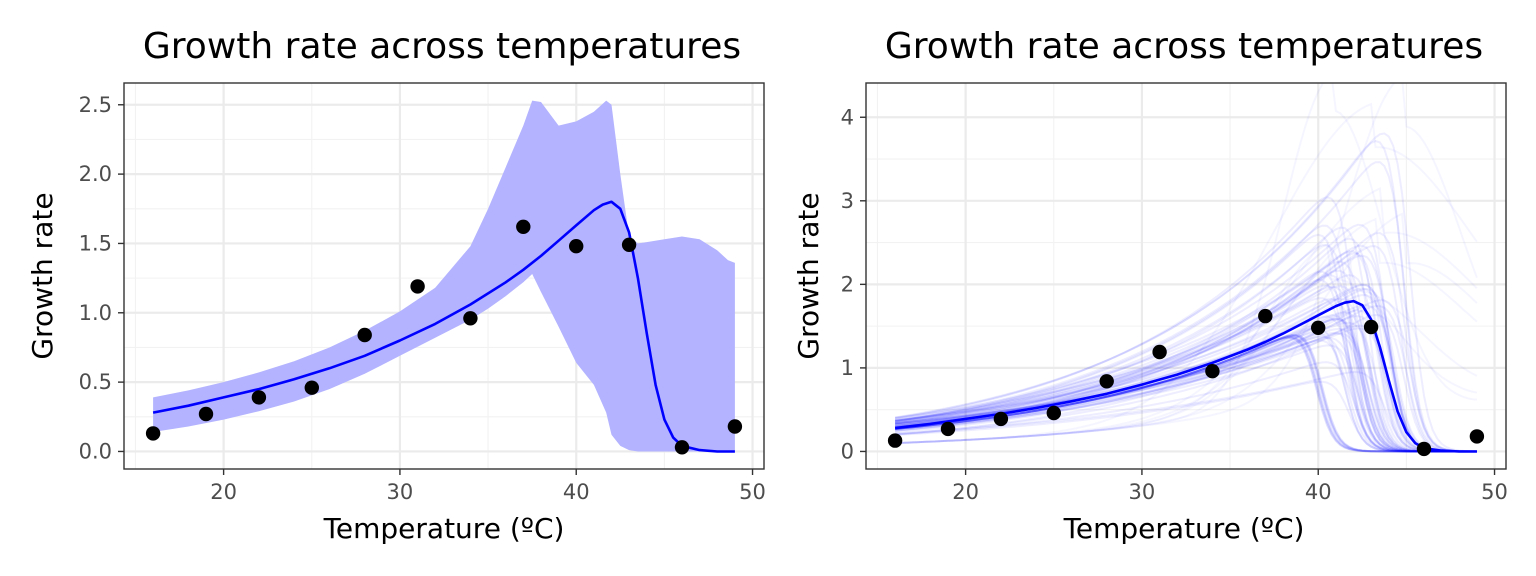 The width and height of the screenshot is (1536, 576). I want to click on fit-line, so click(1185, 376).